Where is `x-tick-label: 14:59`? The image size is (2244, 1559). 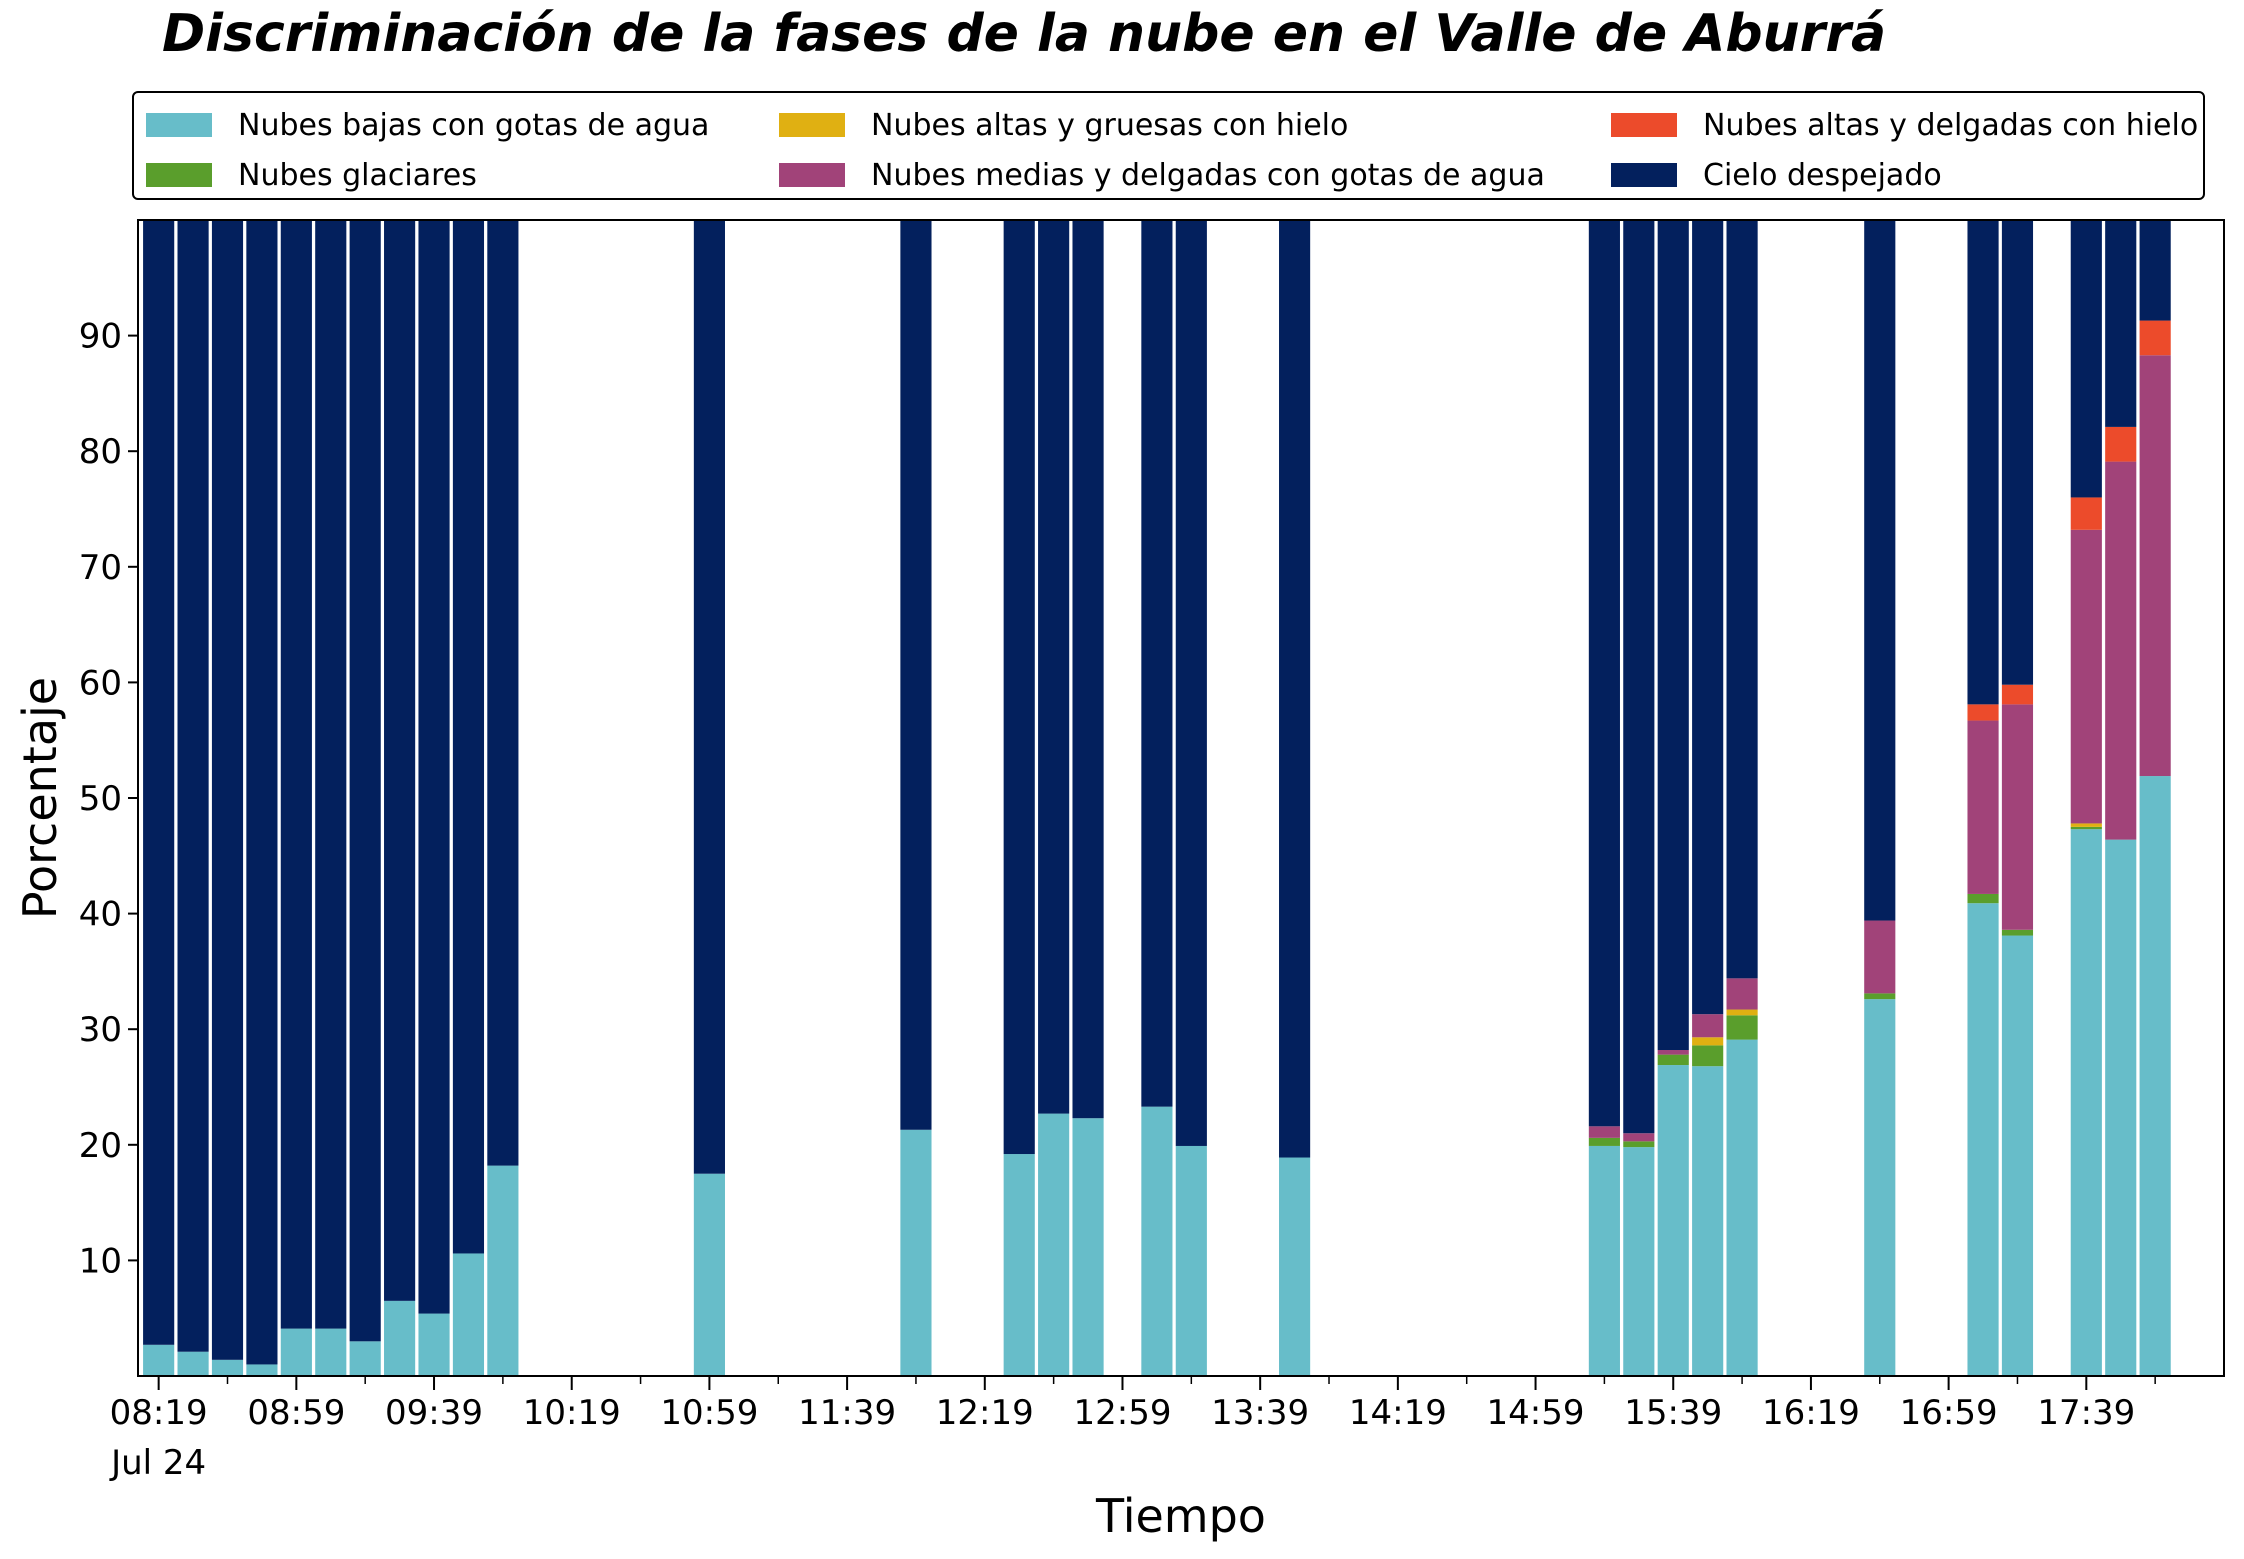
x-tick-label: 14:59 is located at coordinates (1536, 1413).